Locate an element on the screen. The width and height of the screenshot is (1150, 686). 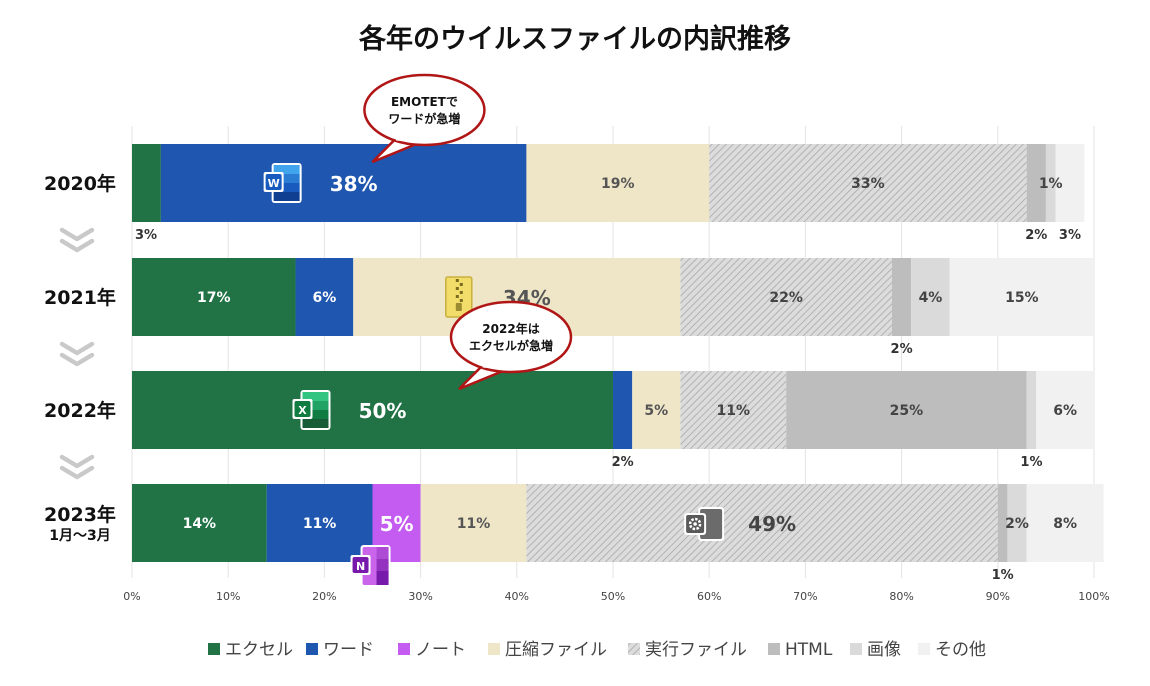
word-icon: W is located at coordinates (282, 183).